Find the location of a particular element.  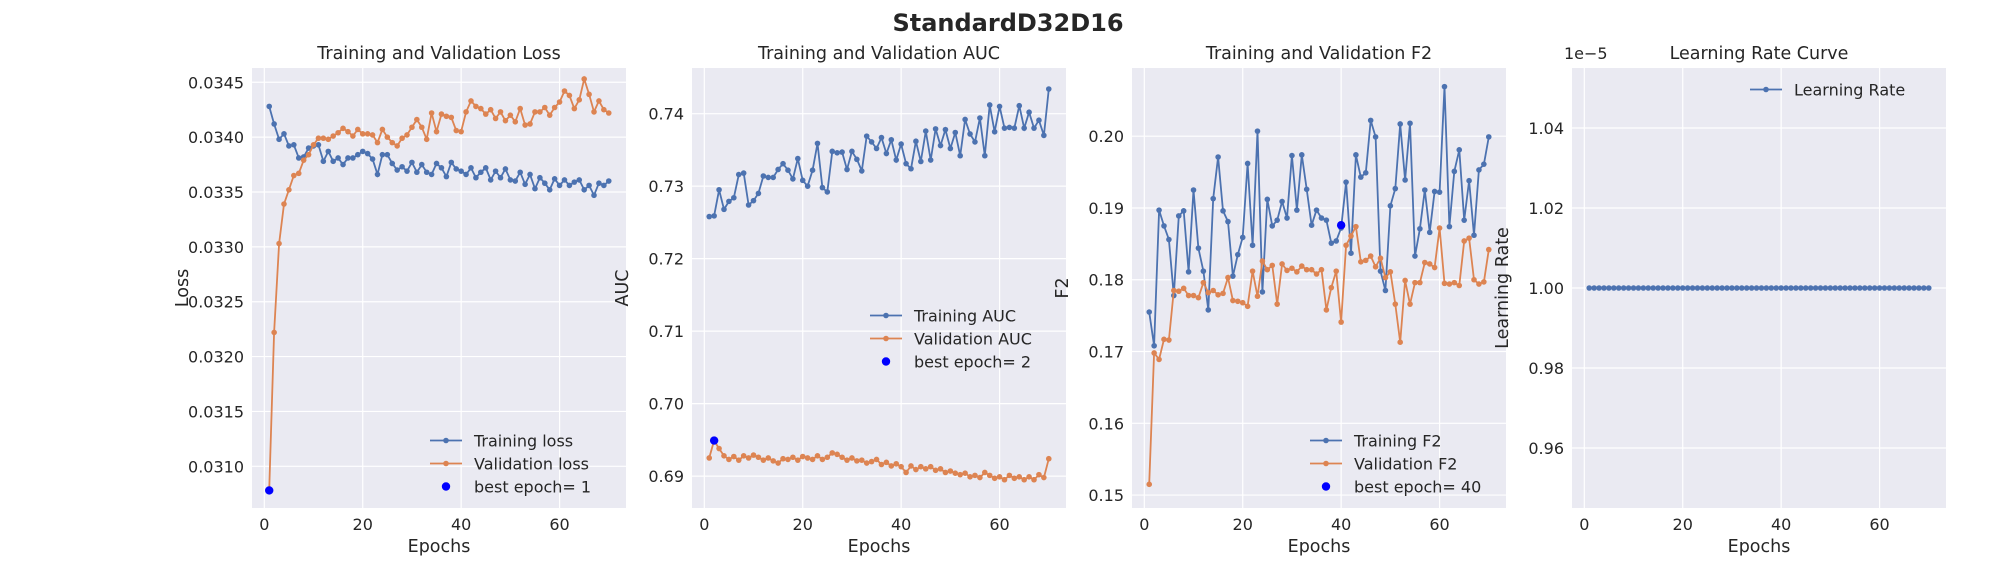

chart-3-legend: Training F2 Validation F2 best epoch= 40 is located at coordinates (1395, 464).